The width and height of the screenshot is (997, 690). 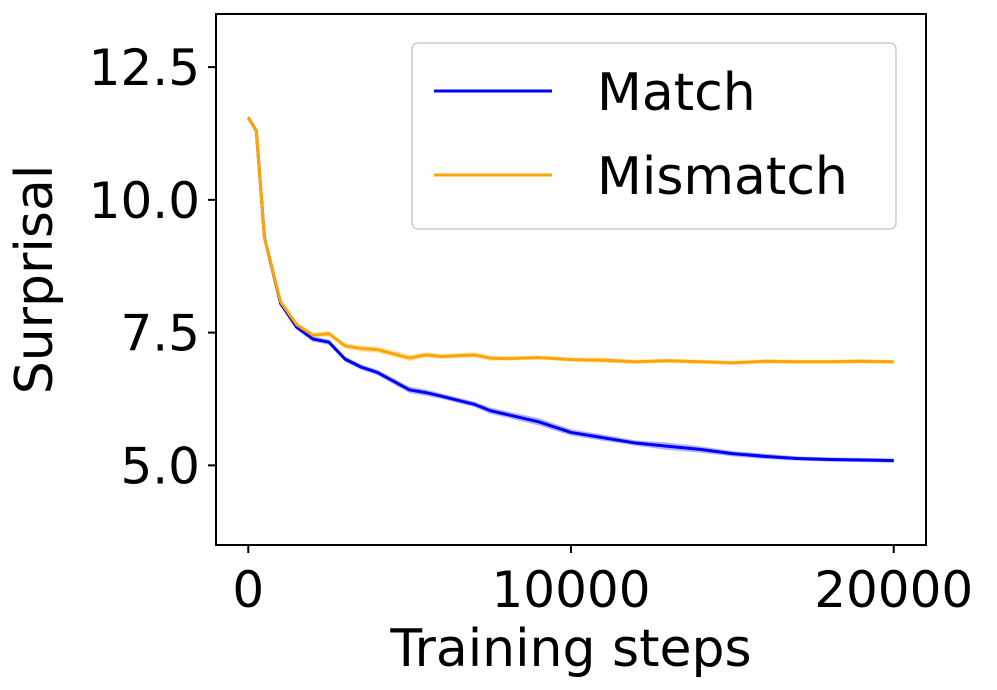 I want to click on y-tick-label: 12.5, so click(x=144, y=68).